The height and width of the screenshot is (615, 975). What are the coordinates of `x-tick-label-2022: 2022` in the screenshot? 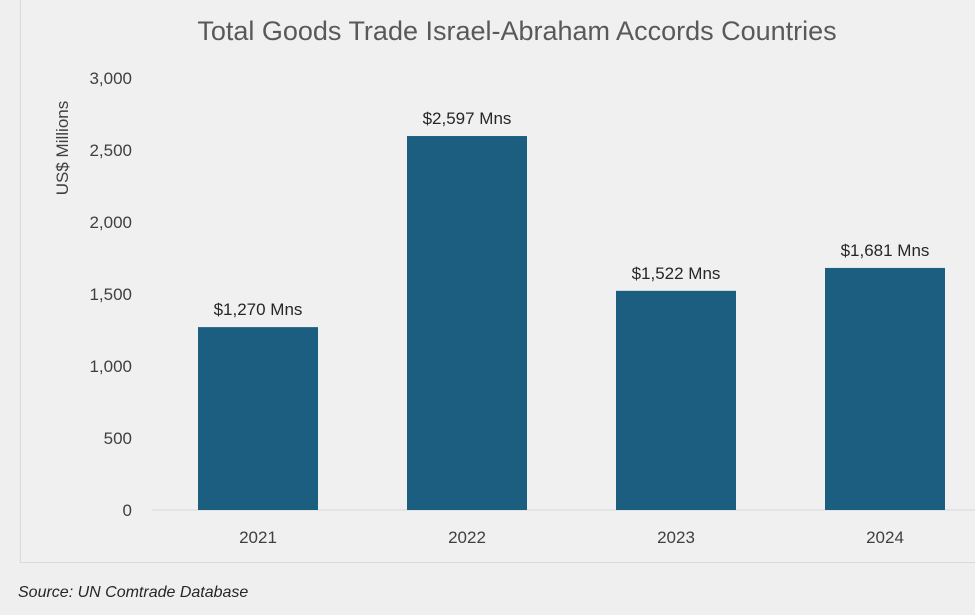 It's located at (467, 537).